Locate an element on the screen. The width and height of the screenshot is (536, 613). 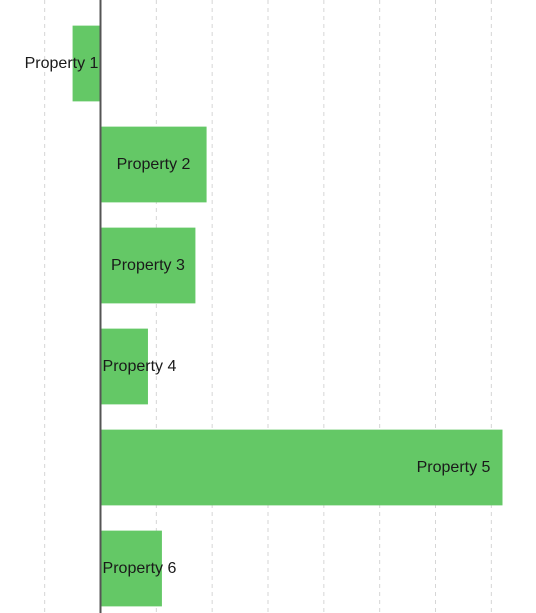
bar-label: Property 2 is located at coordinates (154, 164).